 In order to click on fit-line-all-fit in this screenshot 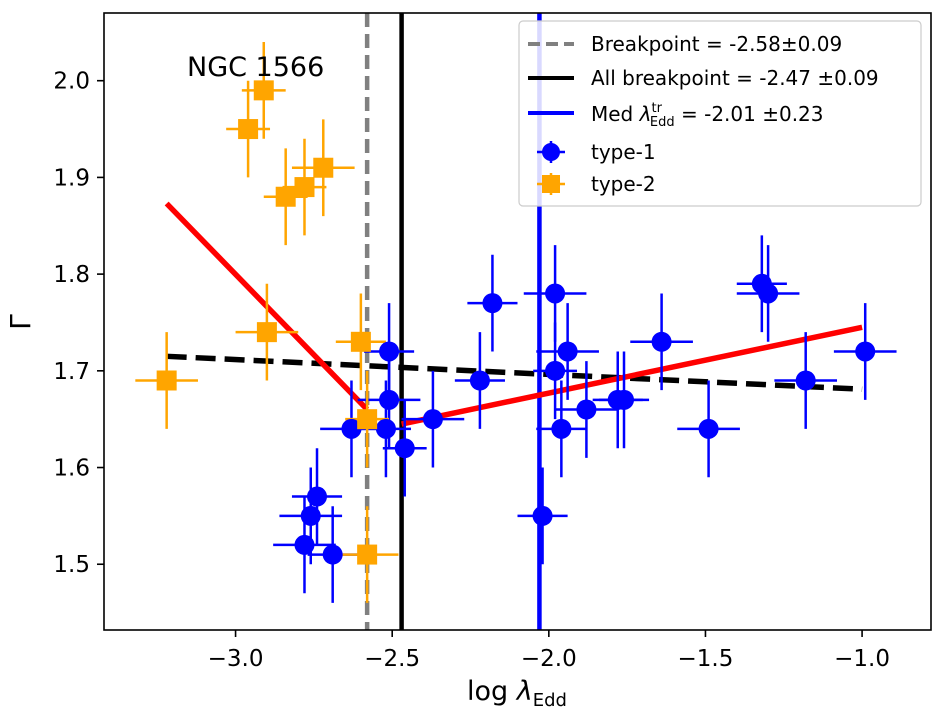, I will do `click(514, 372)`.